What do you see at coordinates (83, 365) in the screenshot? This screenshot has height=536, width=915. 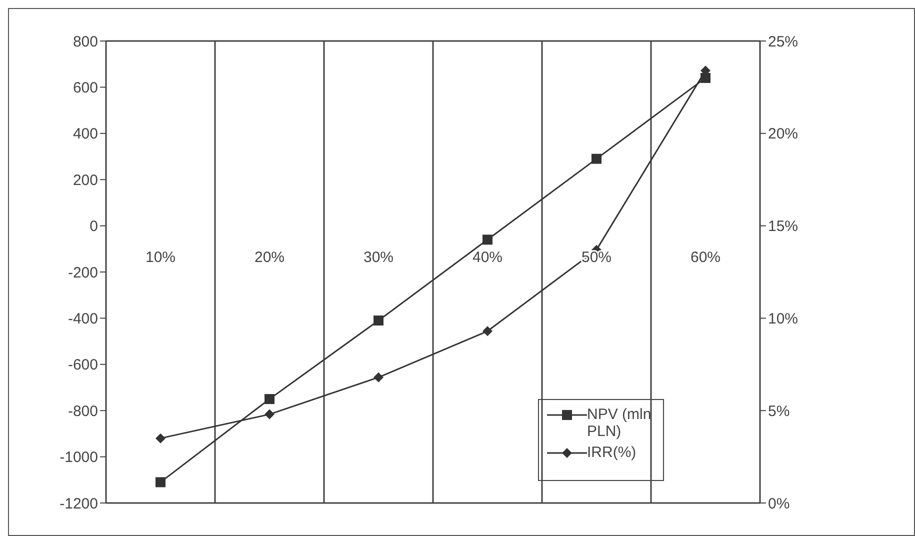 I see `y-tick-label: -600` at bounding box center [83, 365].